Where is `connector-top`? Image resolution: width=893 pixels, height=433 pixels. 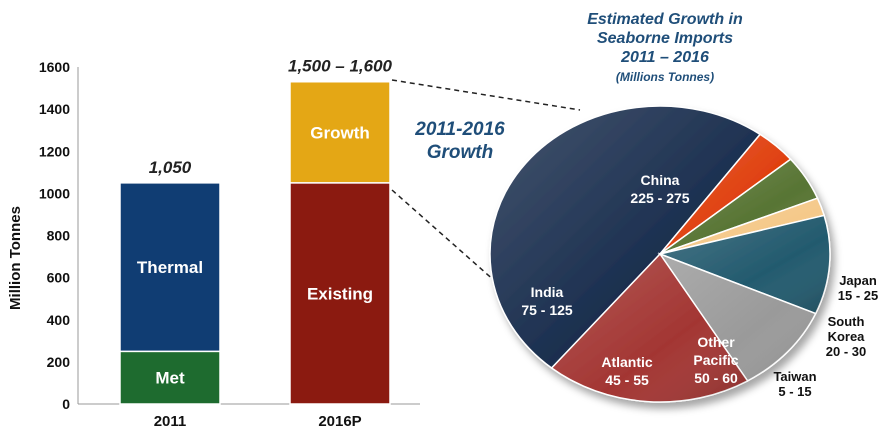 connector-top is located at coordinates (486, 95).